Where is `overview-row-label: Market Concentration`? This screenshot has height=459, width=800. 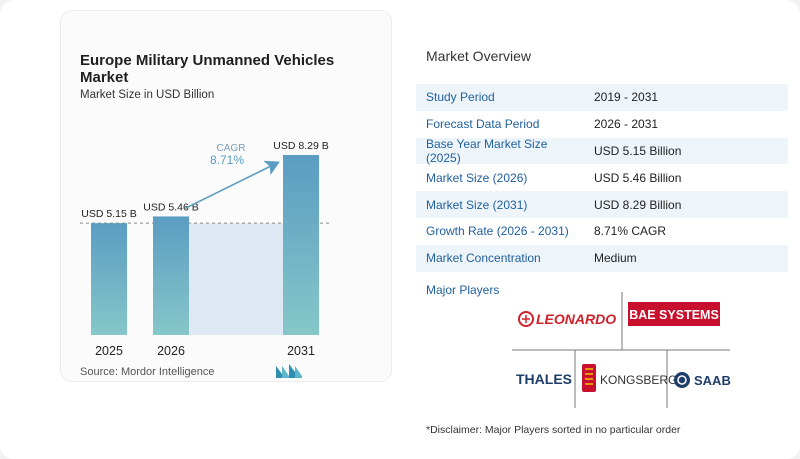 overview-row-label: Market Concentration is located at coordinates (483, 258).